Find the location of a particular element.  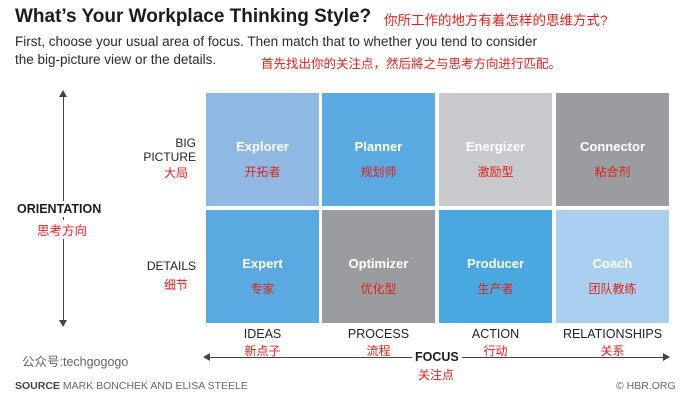

cell-title: Explorer is located at coordinates (262, 146).